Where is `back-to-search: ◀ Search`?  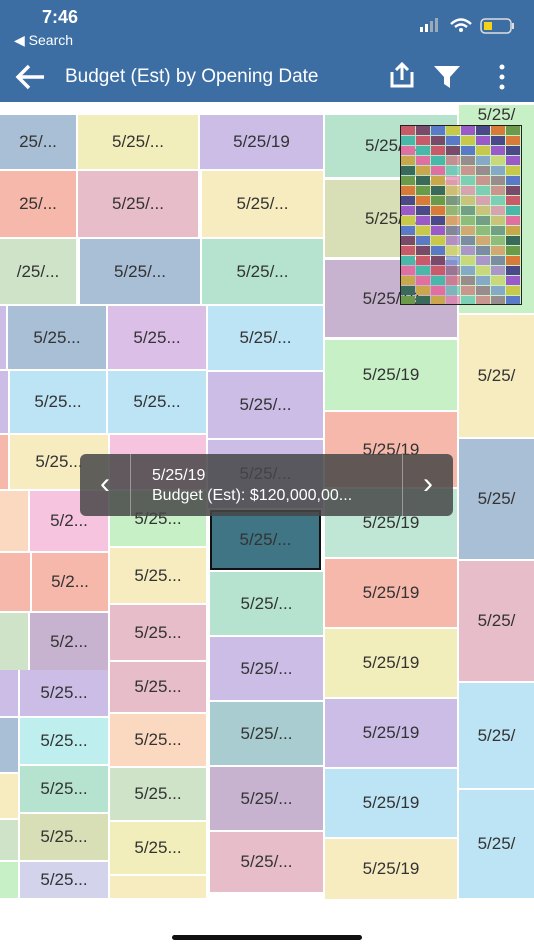 back-to-search: ◀ Search is located at coordinates (44, 40).